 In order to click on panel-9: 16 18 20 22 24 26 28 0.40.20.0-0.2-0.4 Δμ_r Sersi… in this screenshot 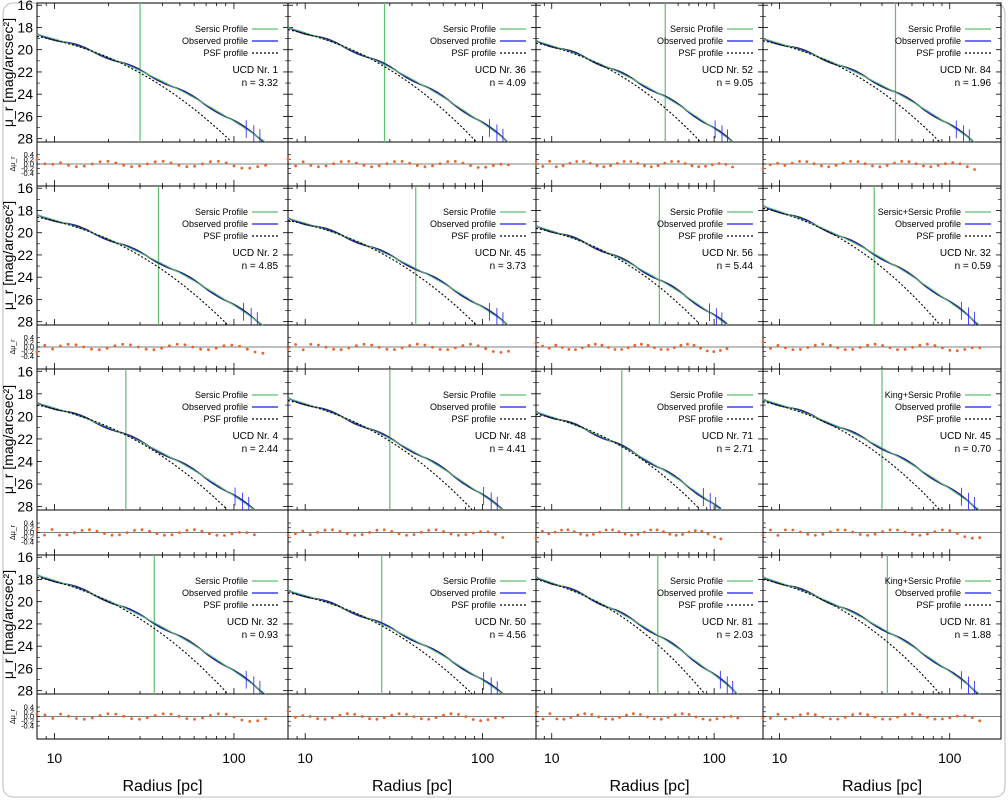, I will do `click(144, 459)`.